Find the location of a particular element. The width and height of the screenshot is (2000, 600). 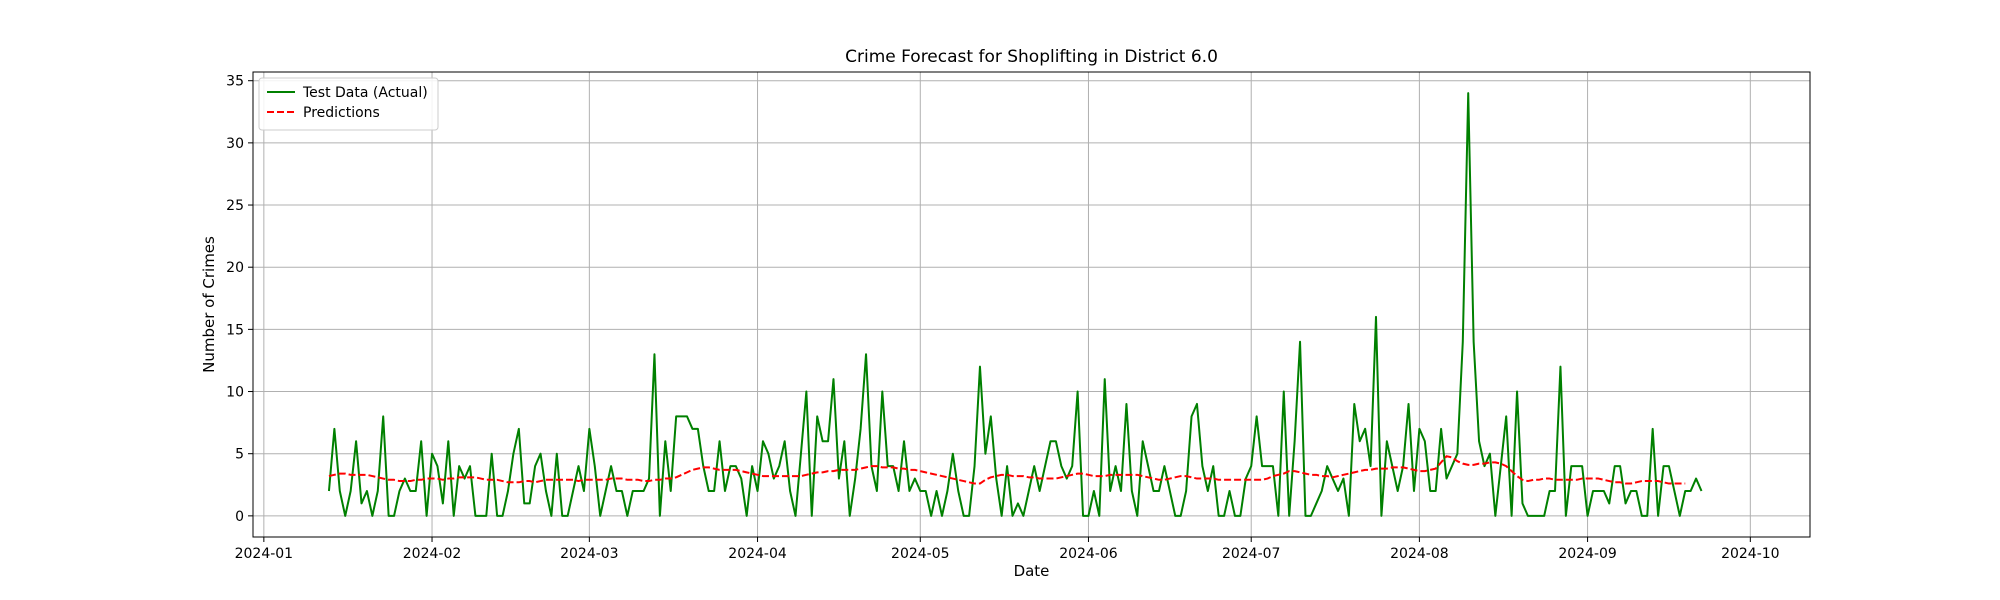

y-tick-label: 0 is located at coordinates (239, 517).